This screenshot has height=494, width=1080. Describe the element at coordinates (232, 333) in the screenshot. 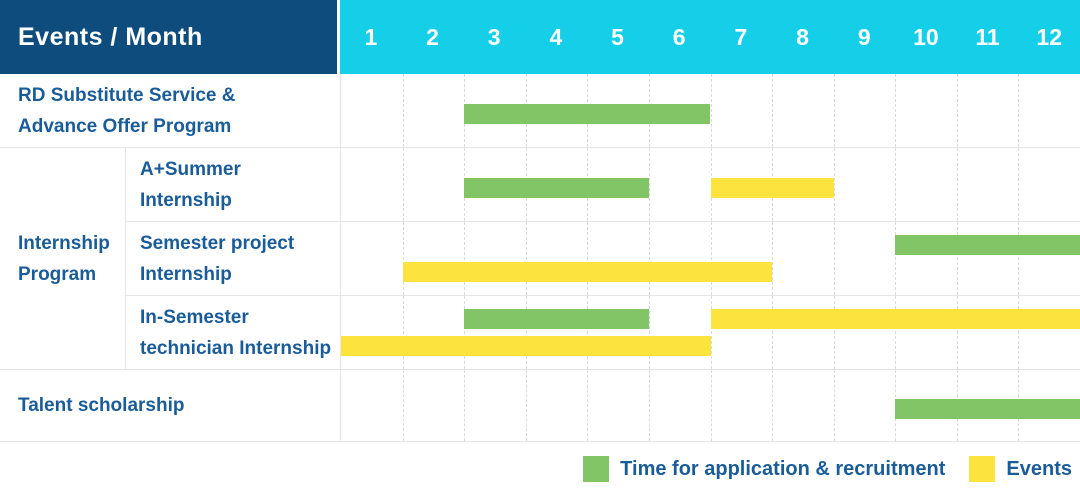

I see `row-label: In-Semester technician Internship` at that location.